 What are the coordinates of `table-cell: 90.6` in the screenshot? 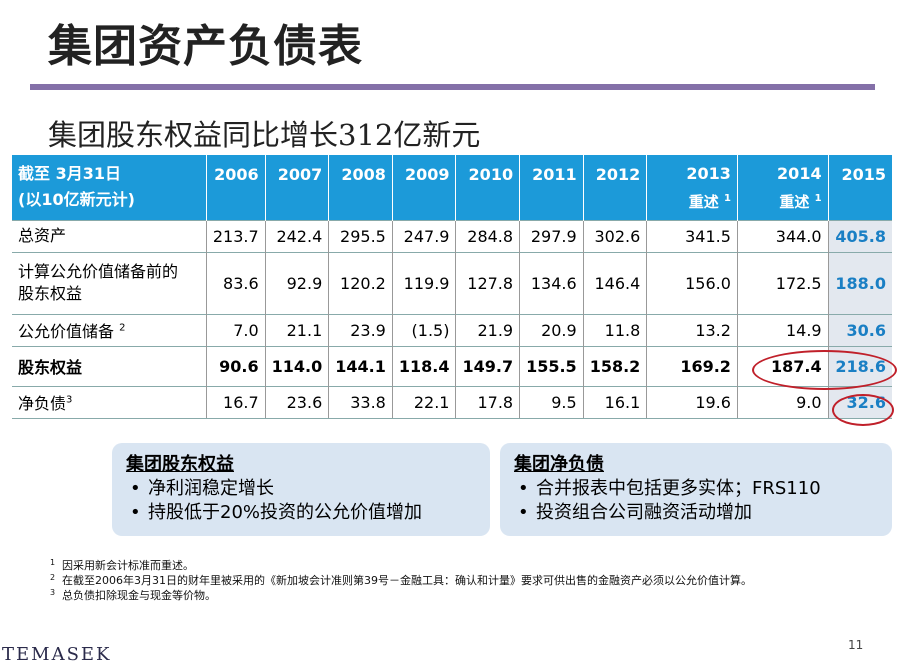 It's located at (236, 365).